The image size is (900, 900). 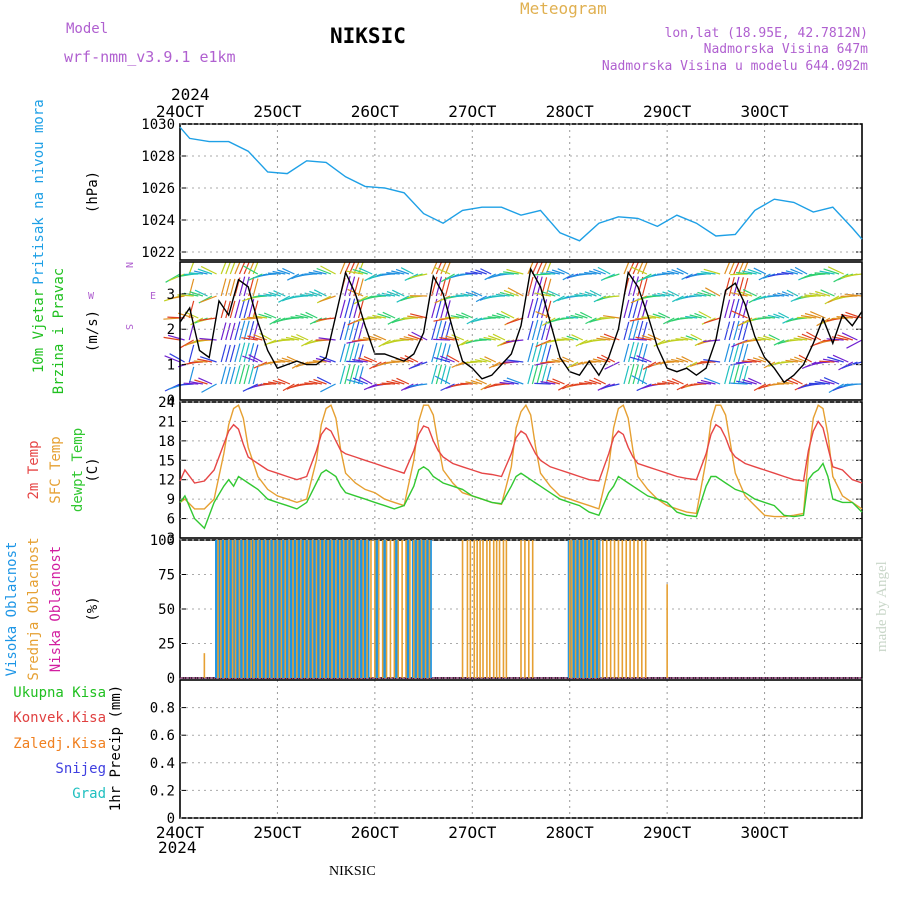 I want to click on coords-label: lon,lat (18.95E, 42.7812N), so click(x=767, y=33).